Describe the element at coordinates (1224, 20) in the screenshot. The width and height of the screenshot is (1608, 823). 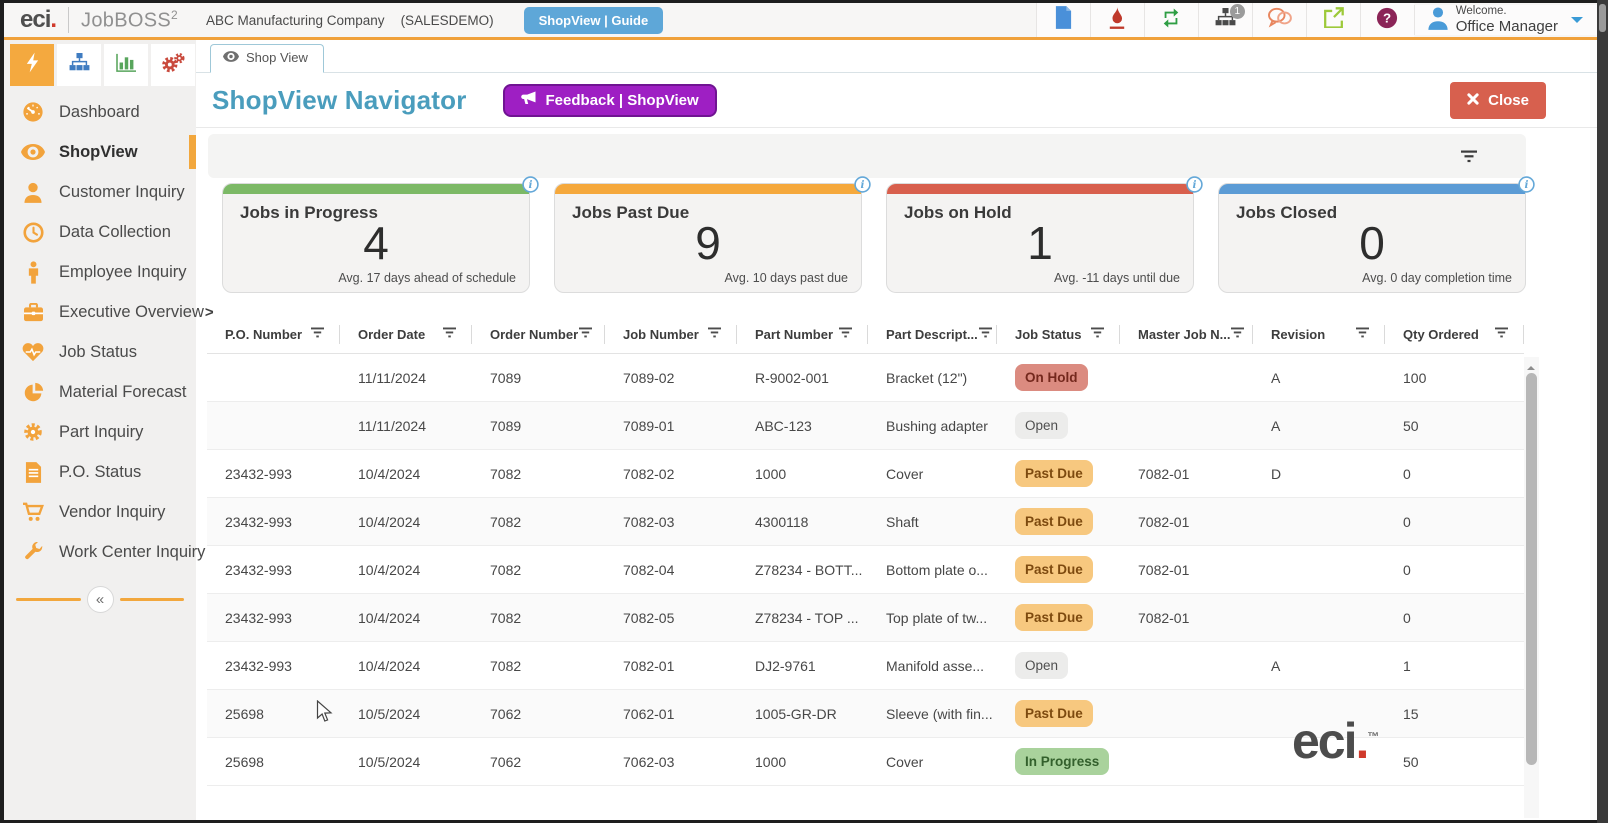
I see `topbar-button-org-chart: 1` at that location.